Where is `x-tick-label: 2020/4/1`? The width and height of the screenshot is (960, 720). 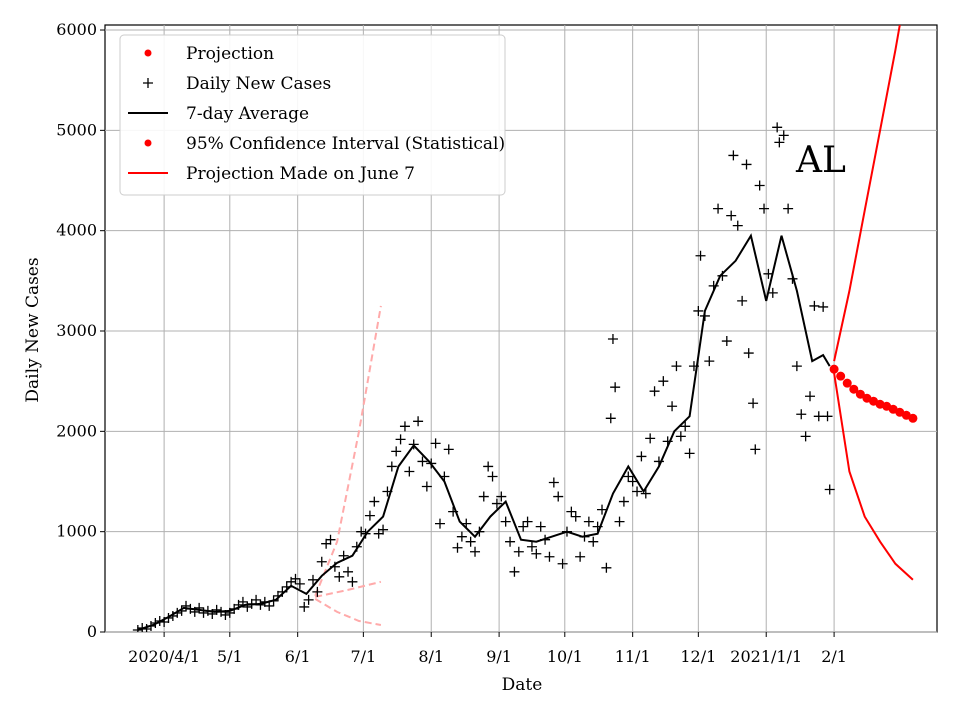 x-tick-label: 2020/4/1 is located at coordinates (164, 656).